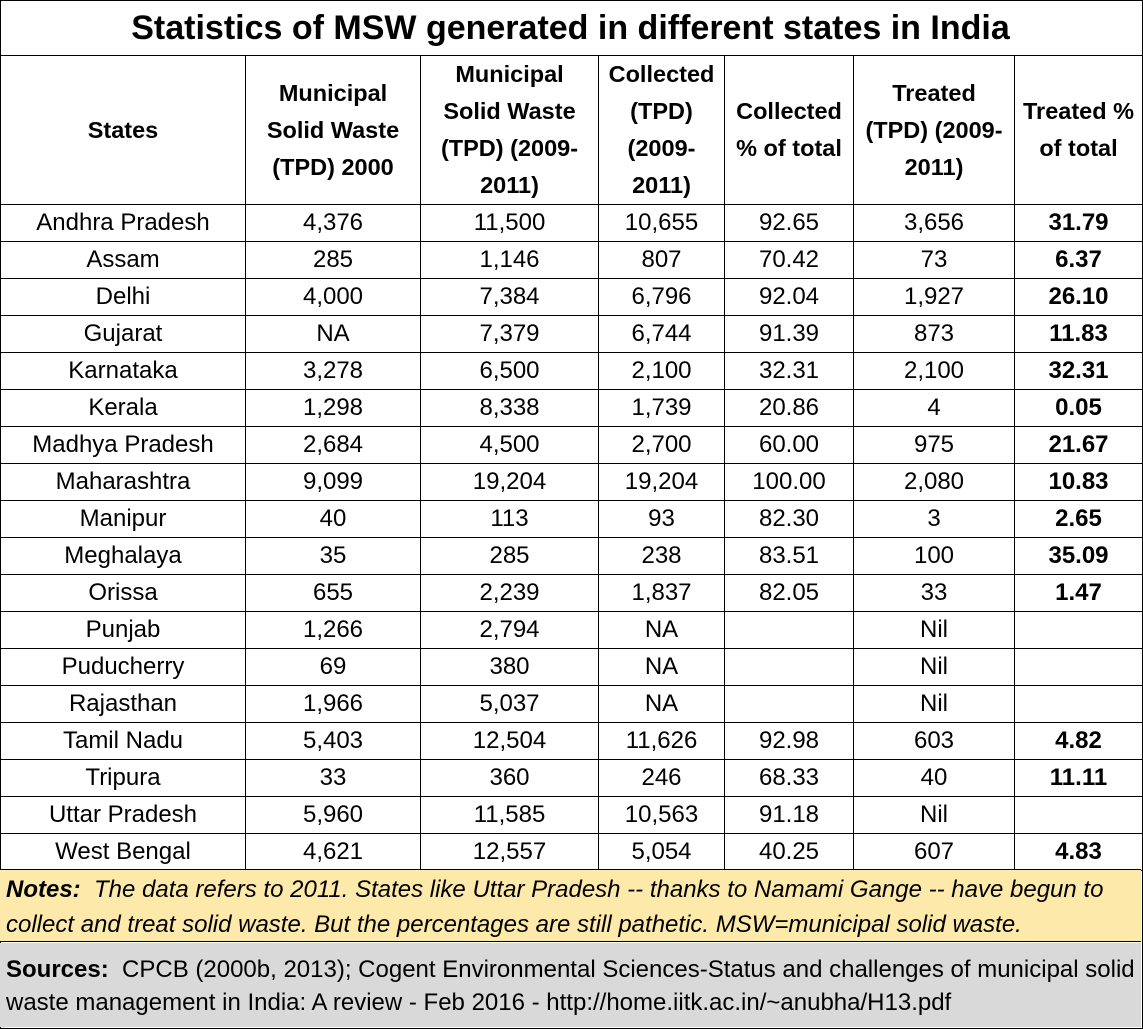 The width and height of the screenshot is (1143, 1029). What do you see at coordinates (123, 519) in the screenshot?
I see `state-name-cell: Manipur` at bounding box center [123, 519].